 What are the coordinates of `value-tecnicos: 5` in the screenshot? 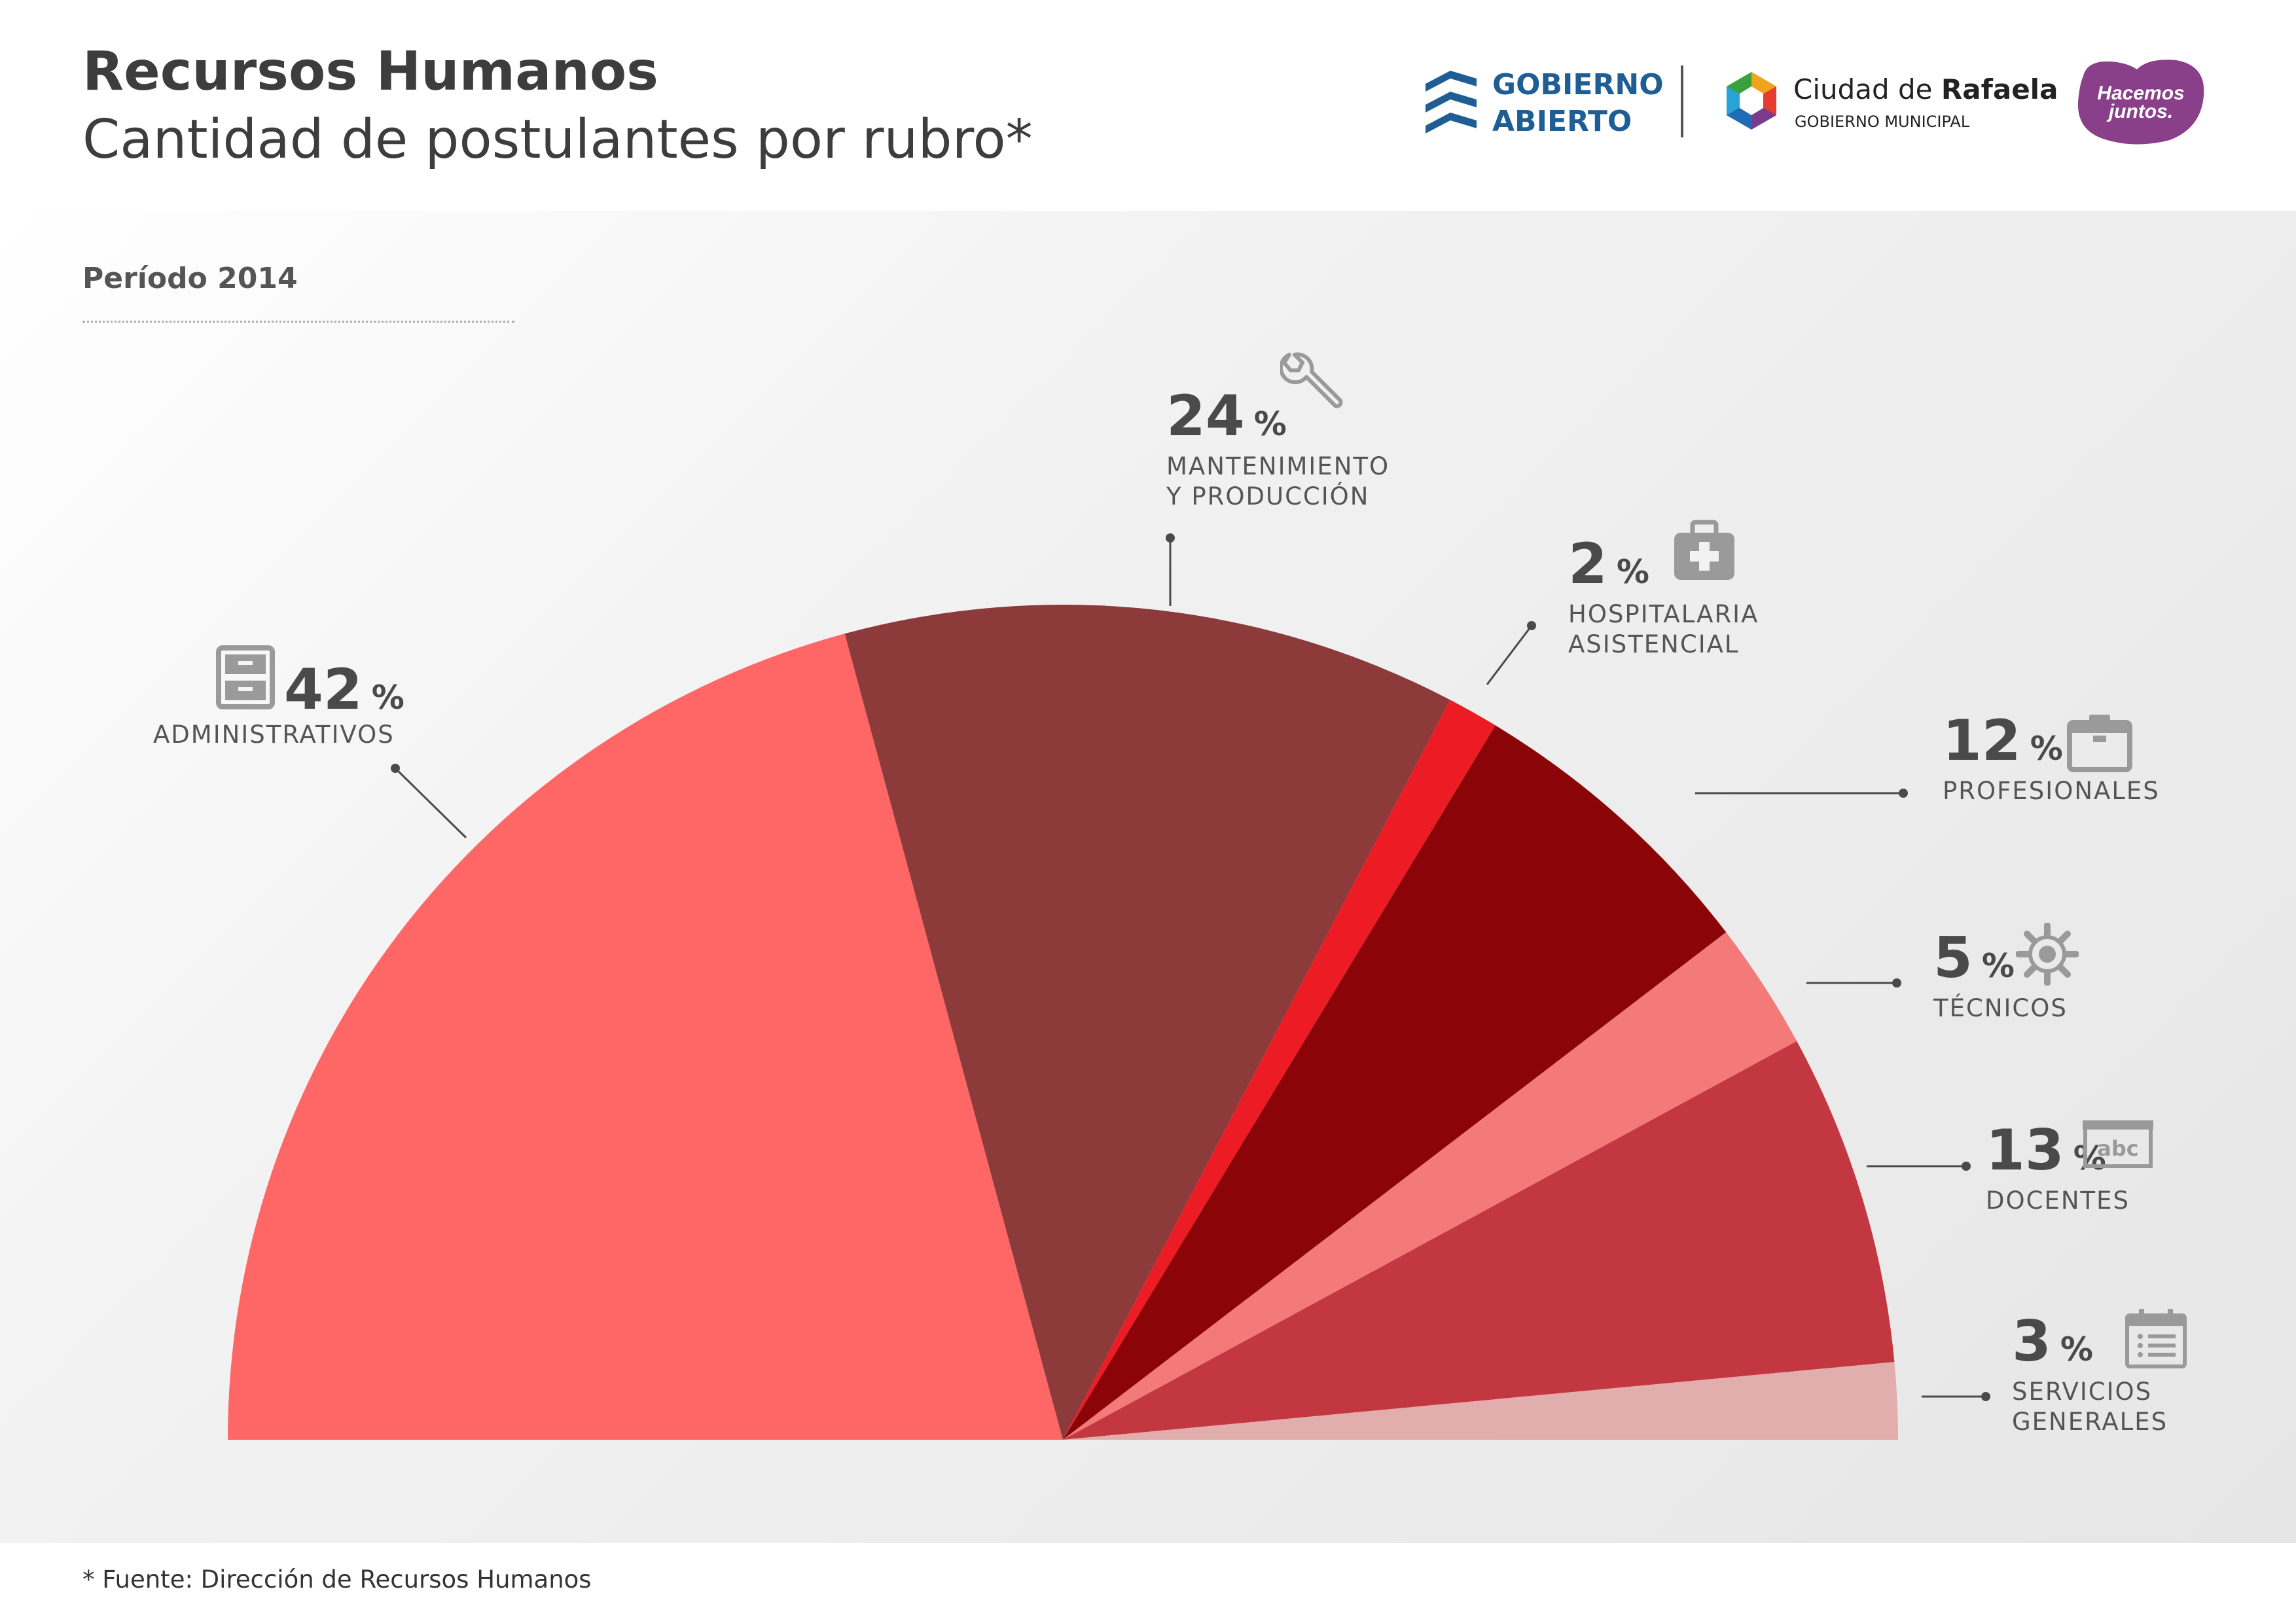 It's located at (1953, 958).